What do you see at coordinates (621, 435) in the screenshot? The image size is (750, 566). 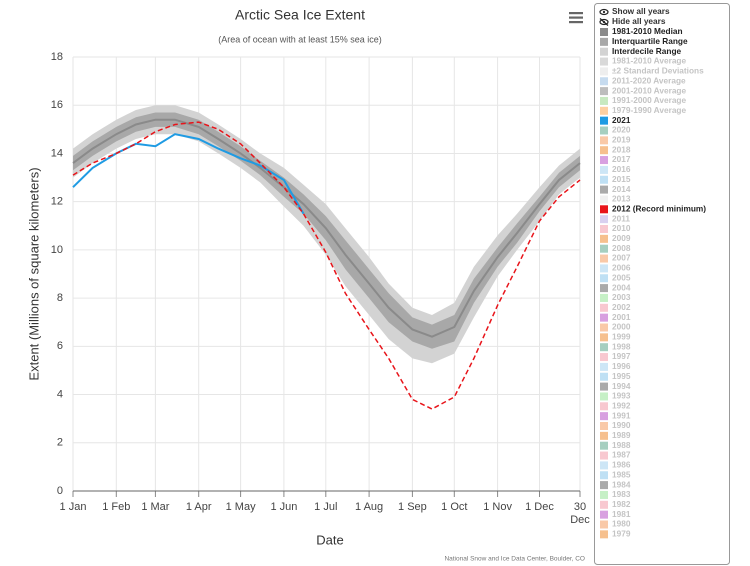 I see `legend-entry: 1989` at bounding box center [621, 435].